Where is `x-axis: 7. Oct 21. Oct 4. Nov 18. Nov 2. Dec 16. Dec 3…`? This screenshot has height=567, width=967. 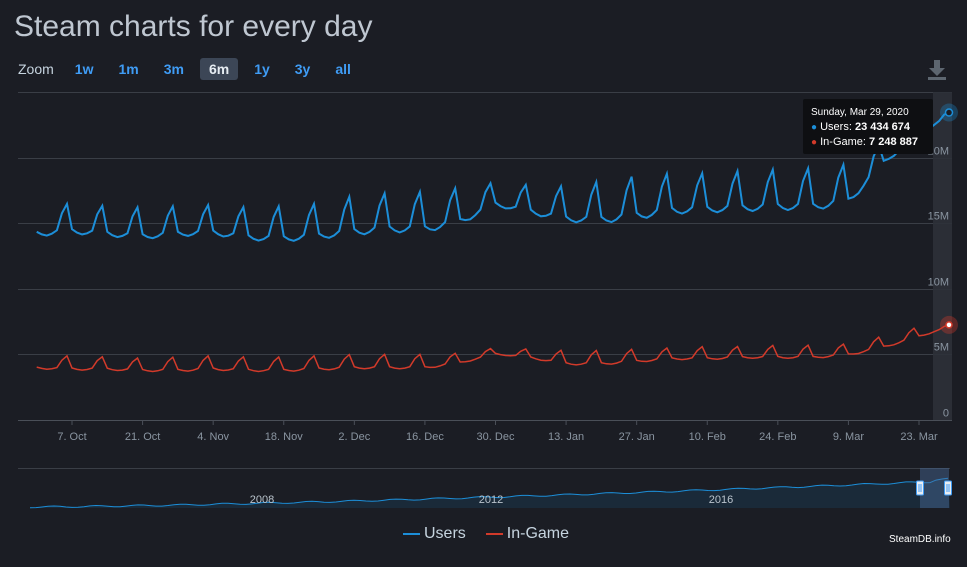
x-axis: 7. Oct 21. Oct 4. Nov 18. Nov 2. Dec 16. Dec 3… is located at coordinates (497, 431).